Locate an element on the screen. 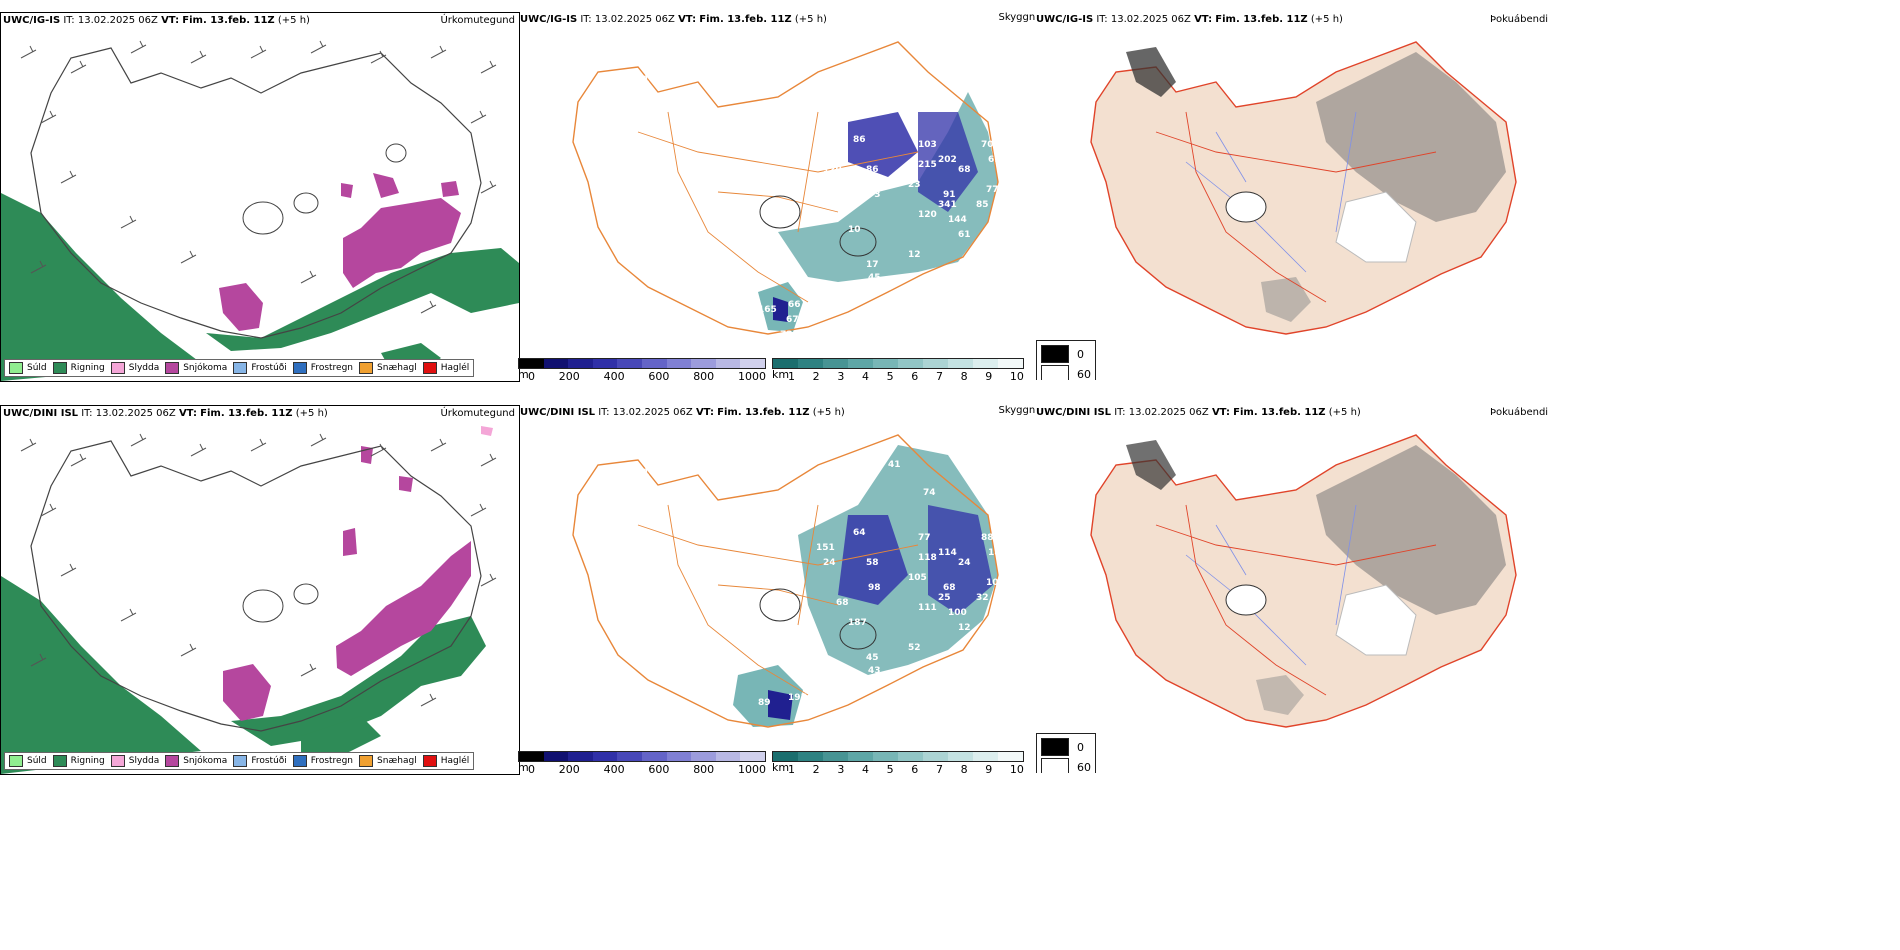 This screenshot has width=1900, height=950. coastline is located at coordinates (785, 581).